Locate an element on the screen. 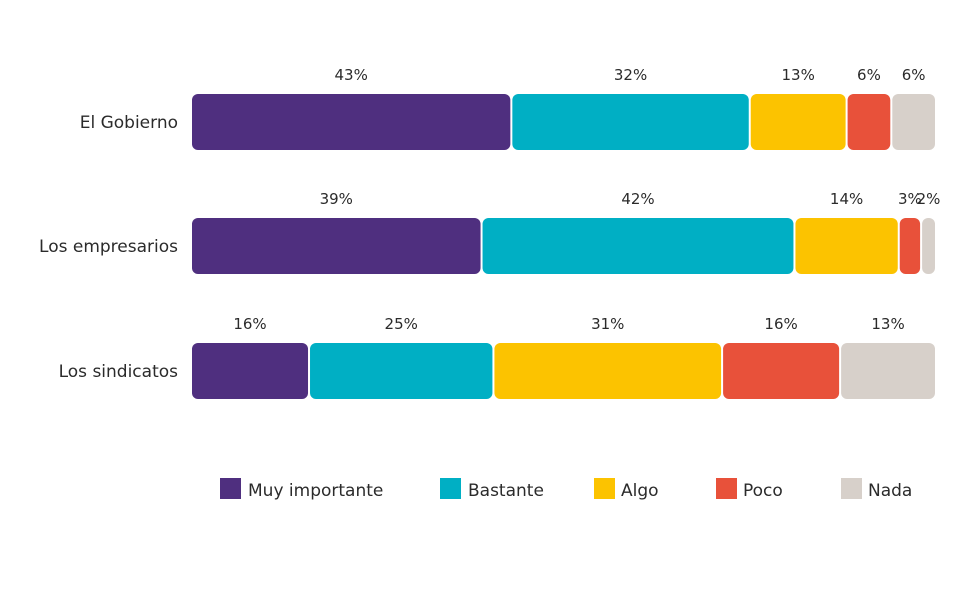 This screenshot has height=593, width=980. data-label-los-sindicatos-algo: 31% is located at coordinates (607, 324).